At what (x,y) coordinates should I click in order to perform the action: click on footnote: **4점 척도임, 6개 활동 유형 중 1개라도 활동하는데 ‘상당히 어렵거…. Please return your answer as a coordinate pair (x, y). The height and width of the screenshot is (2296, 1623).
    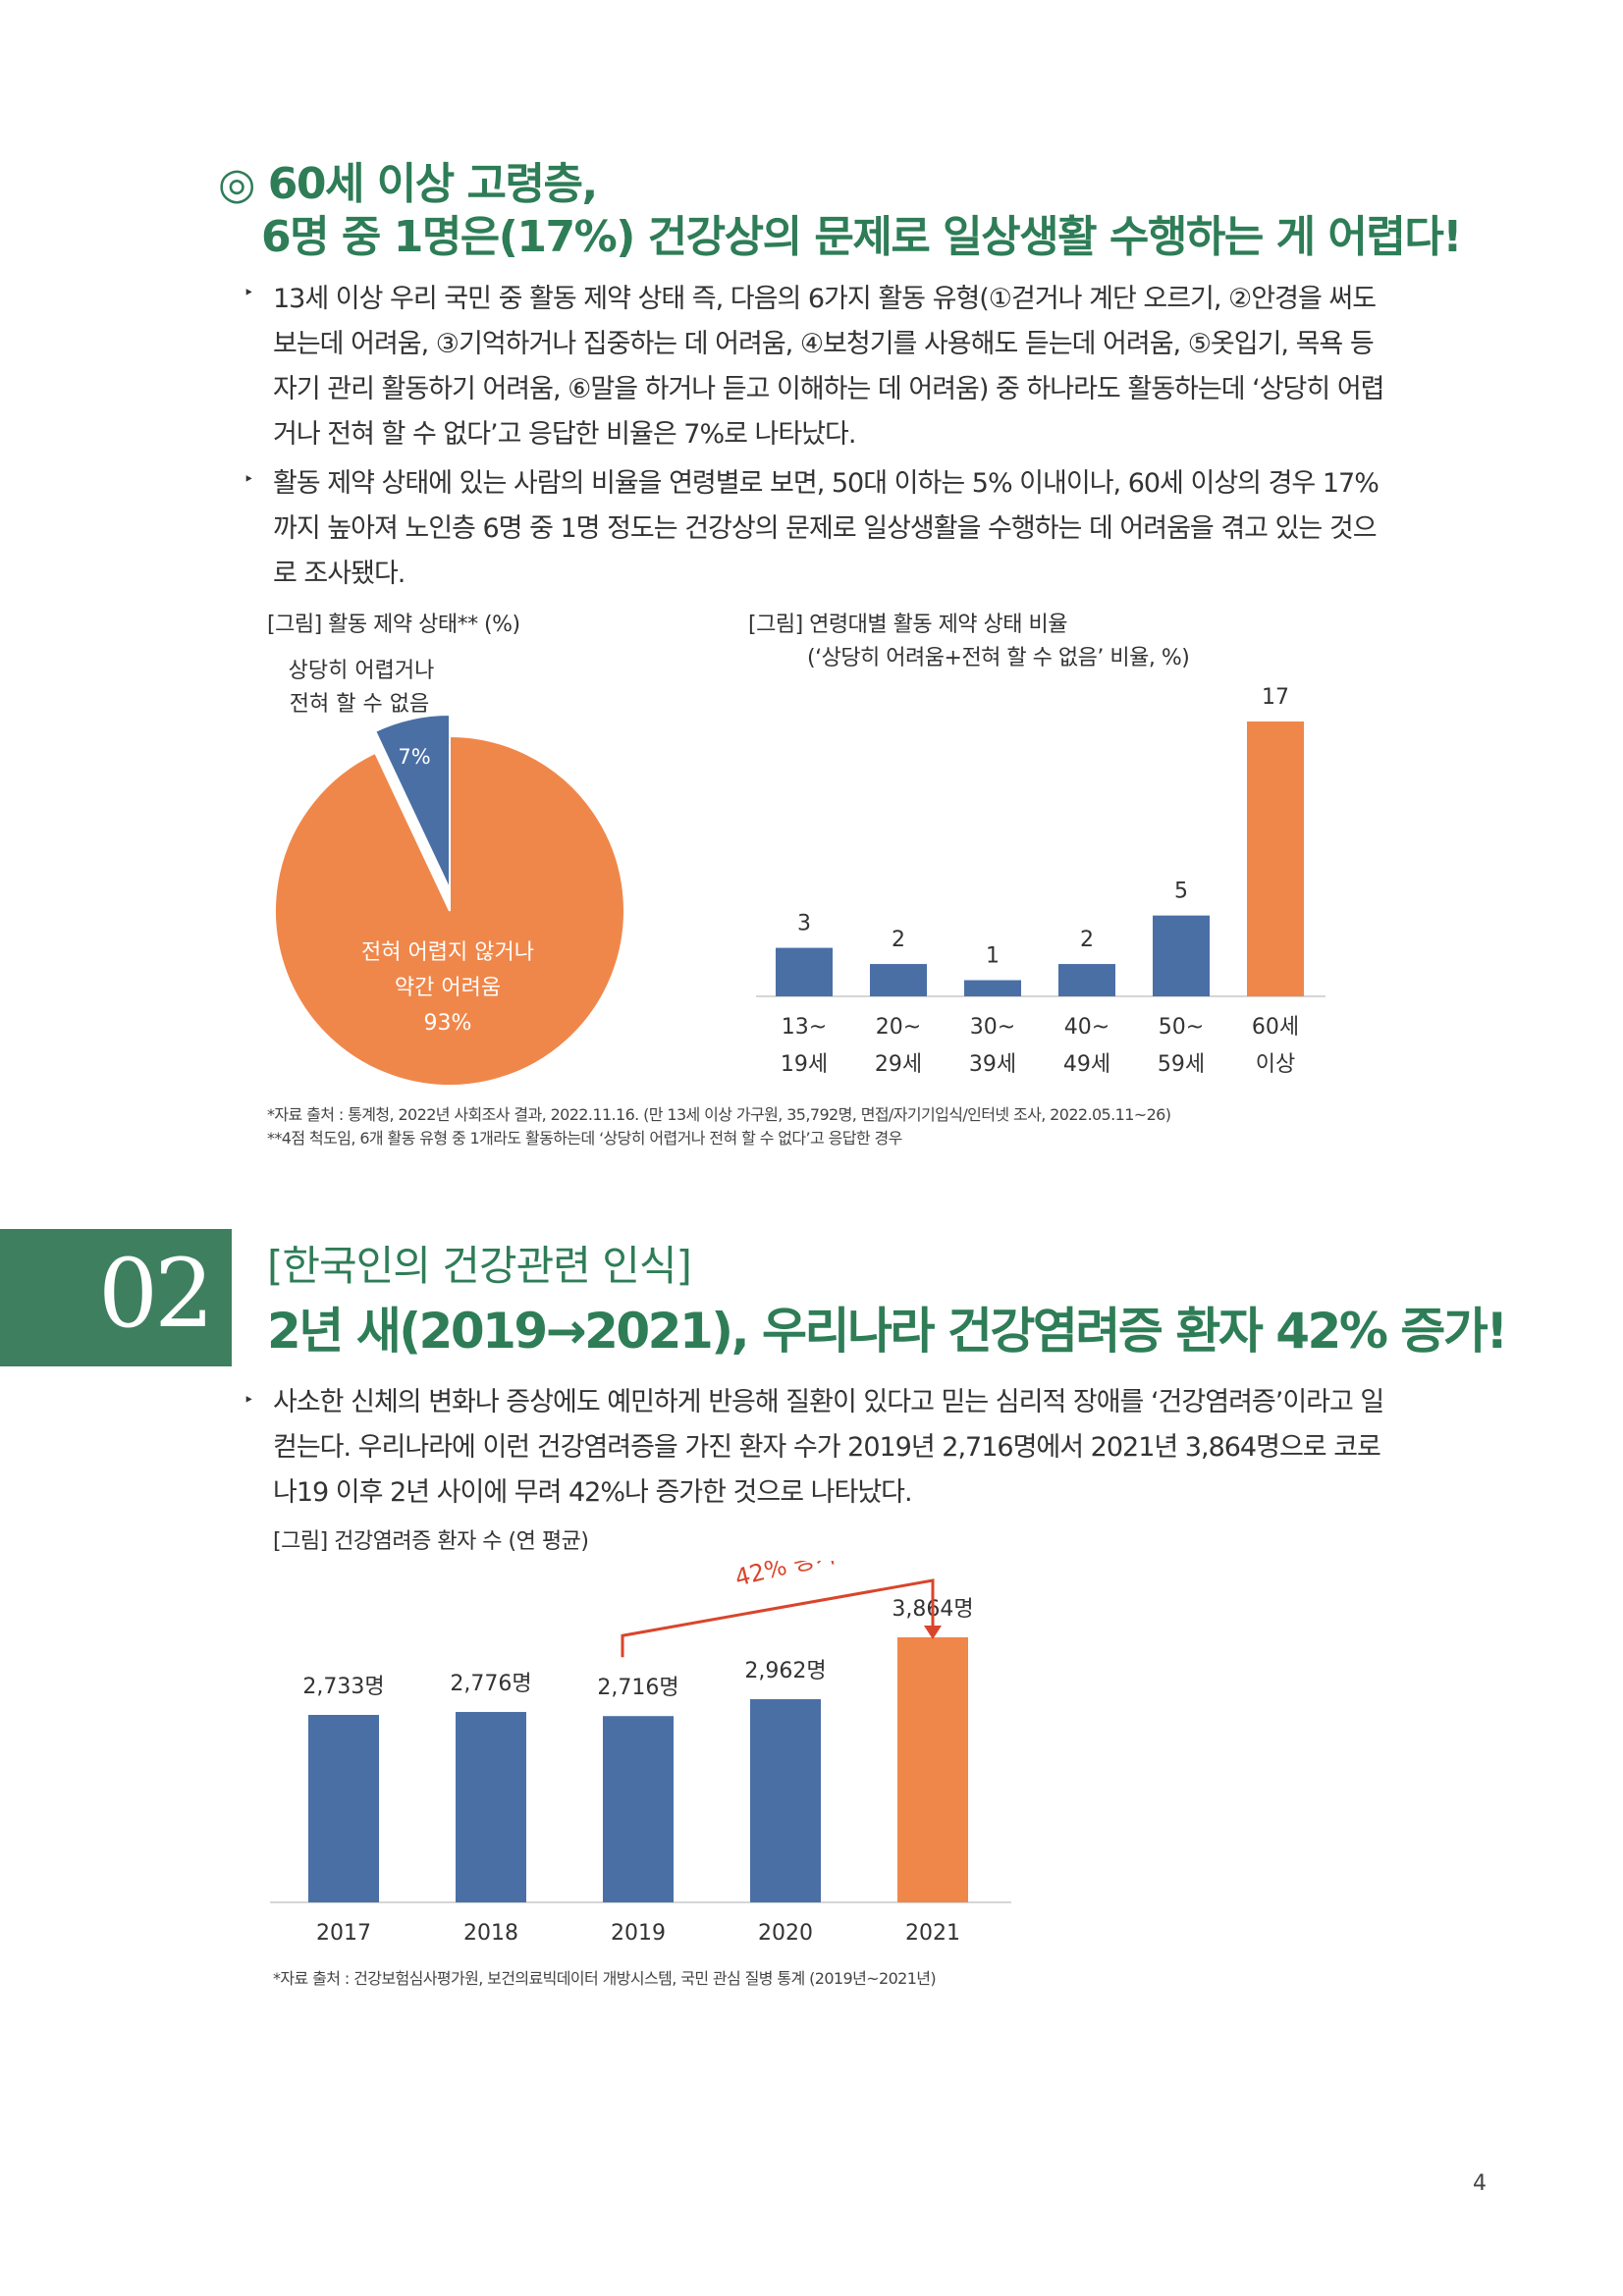
    Looking at the image, I should click on (584, 1138).